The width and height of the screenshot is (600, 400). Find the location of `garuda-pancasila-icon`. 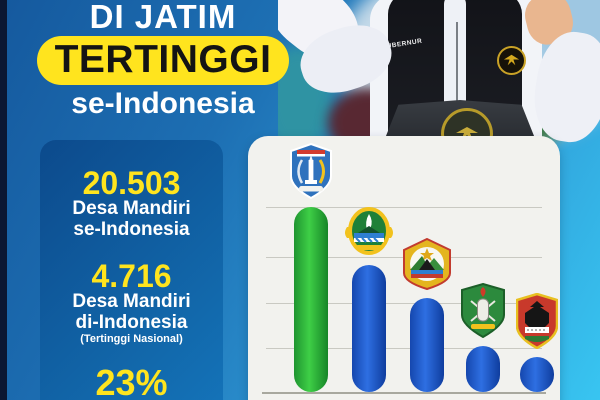

garuda-pancasila-icon is located at coordinates (511, 60).